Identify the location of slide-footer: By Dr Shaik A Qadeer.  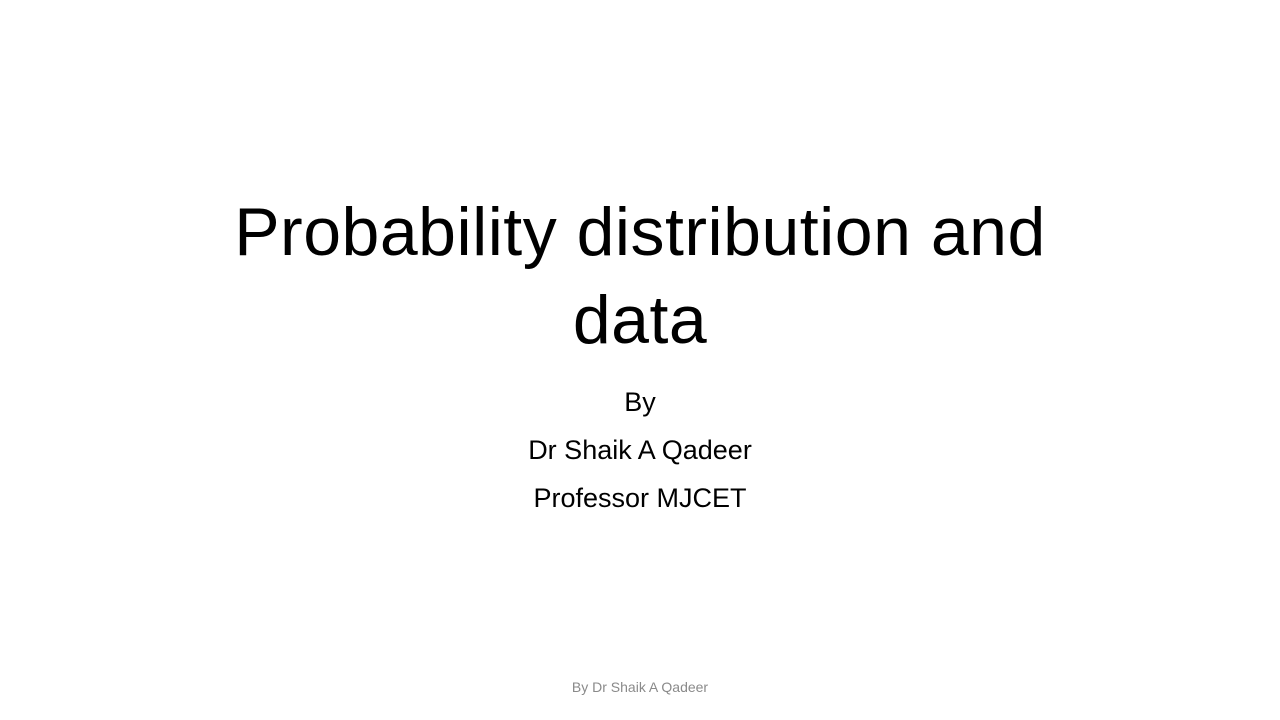
(640, 687).